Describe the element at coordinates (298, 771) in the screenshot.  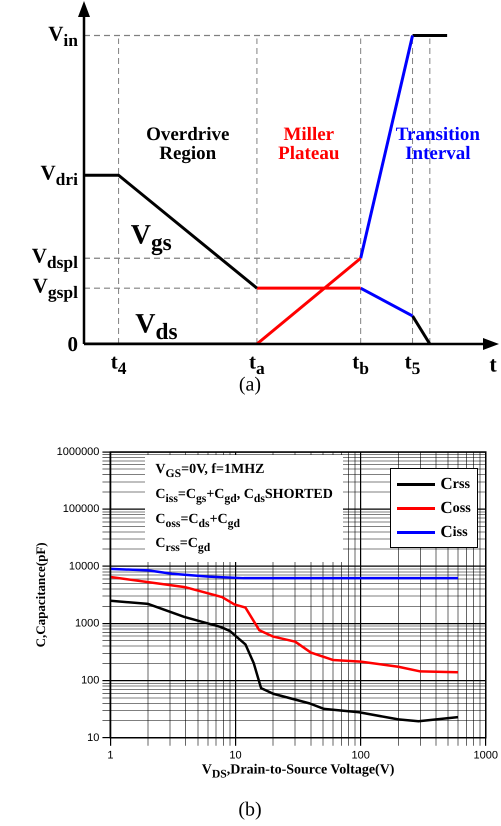
I see `x-axis-title: V$_{DS}$,Drain-to-Source Voltage(V)` at that location.